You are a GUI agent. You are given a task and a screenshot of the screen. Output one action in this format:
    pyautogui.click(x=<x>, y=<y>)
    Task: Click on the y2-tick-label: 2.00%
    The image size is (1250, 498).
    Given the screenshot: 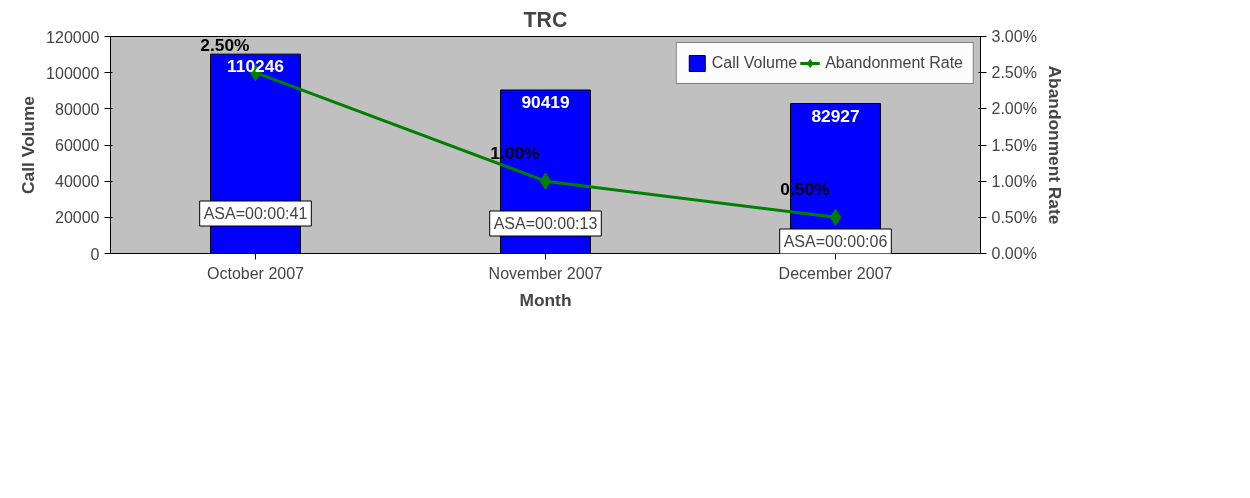 What is the action you would take?
    pyautogui.click(x=1014, y=109)
    